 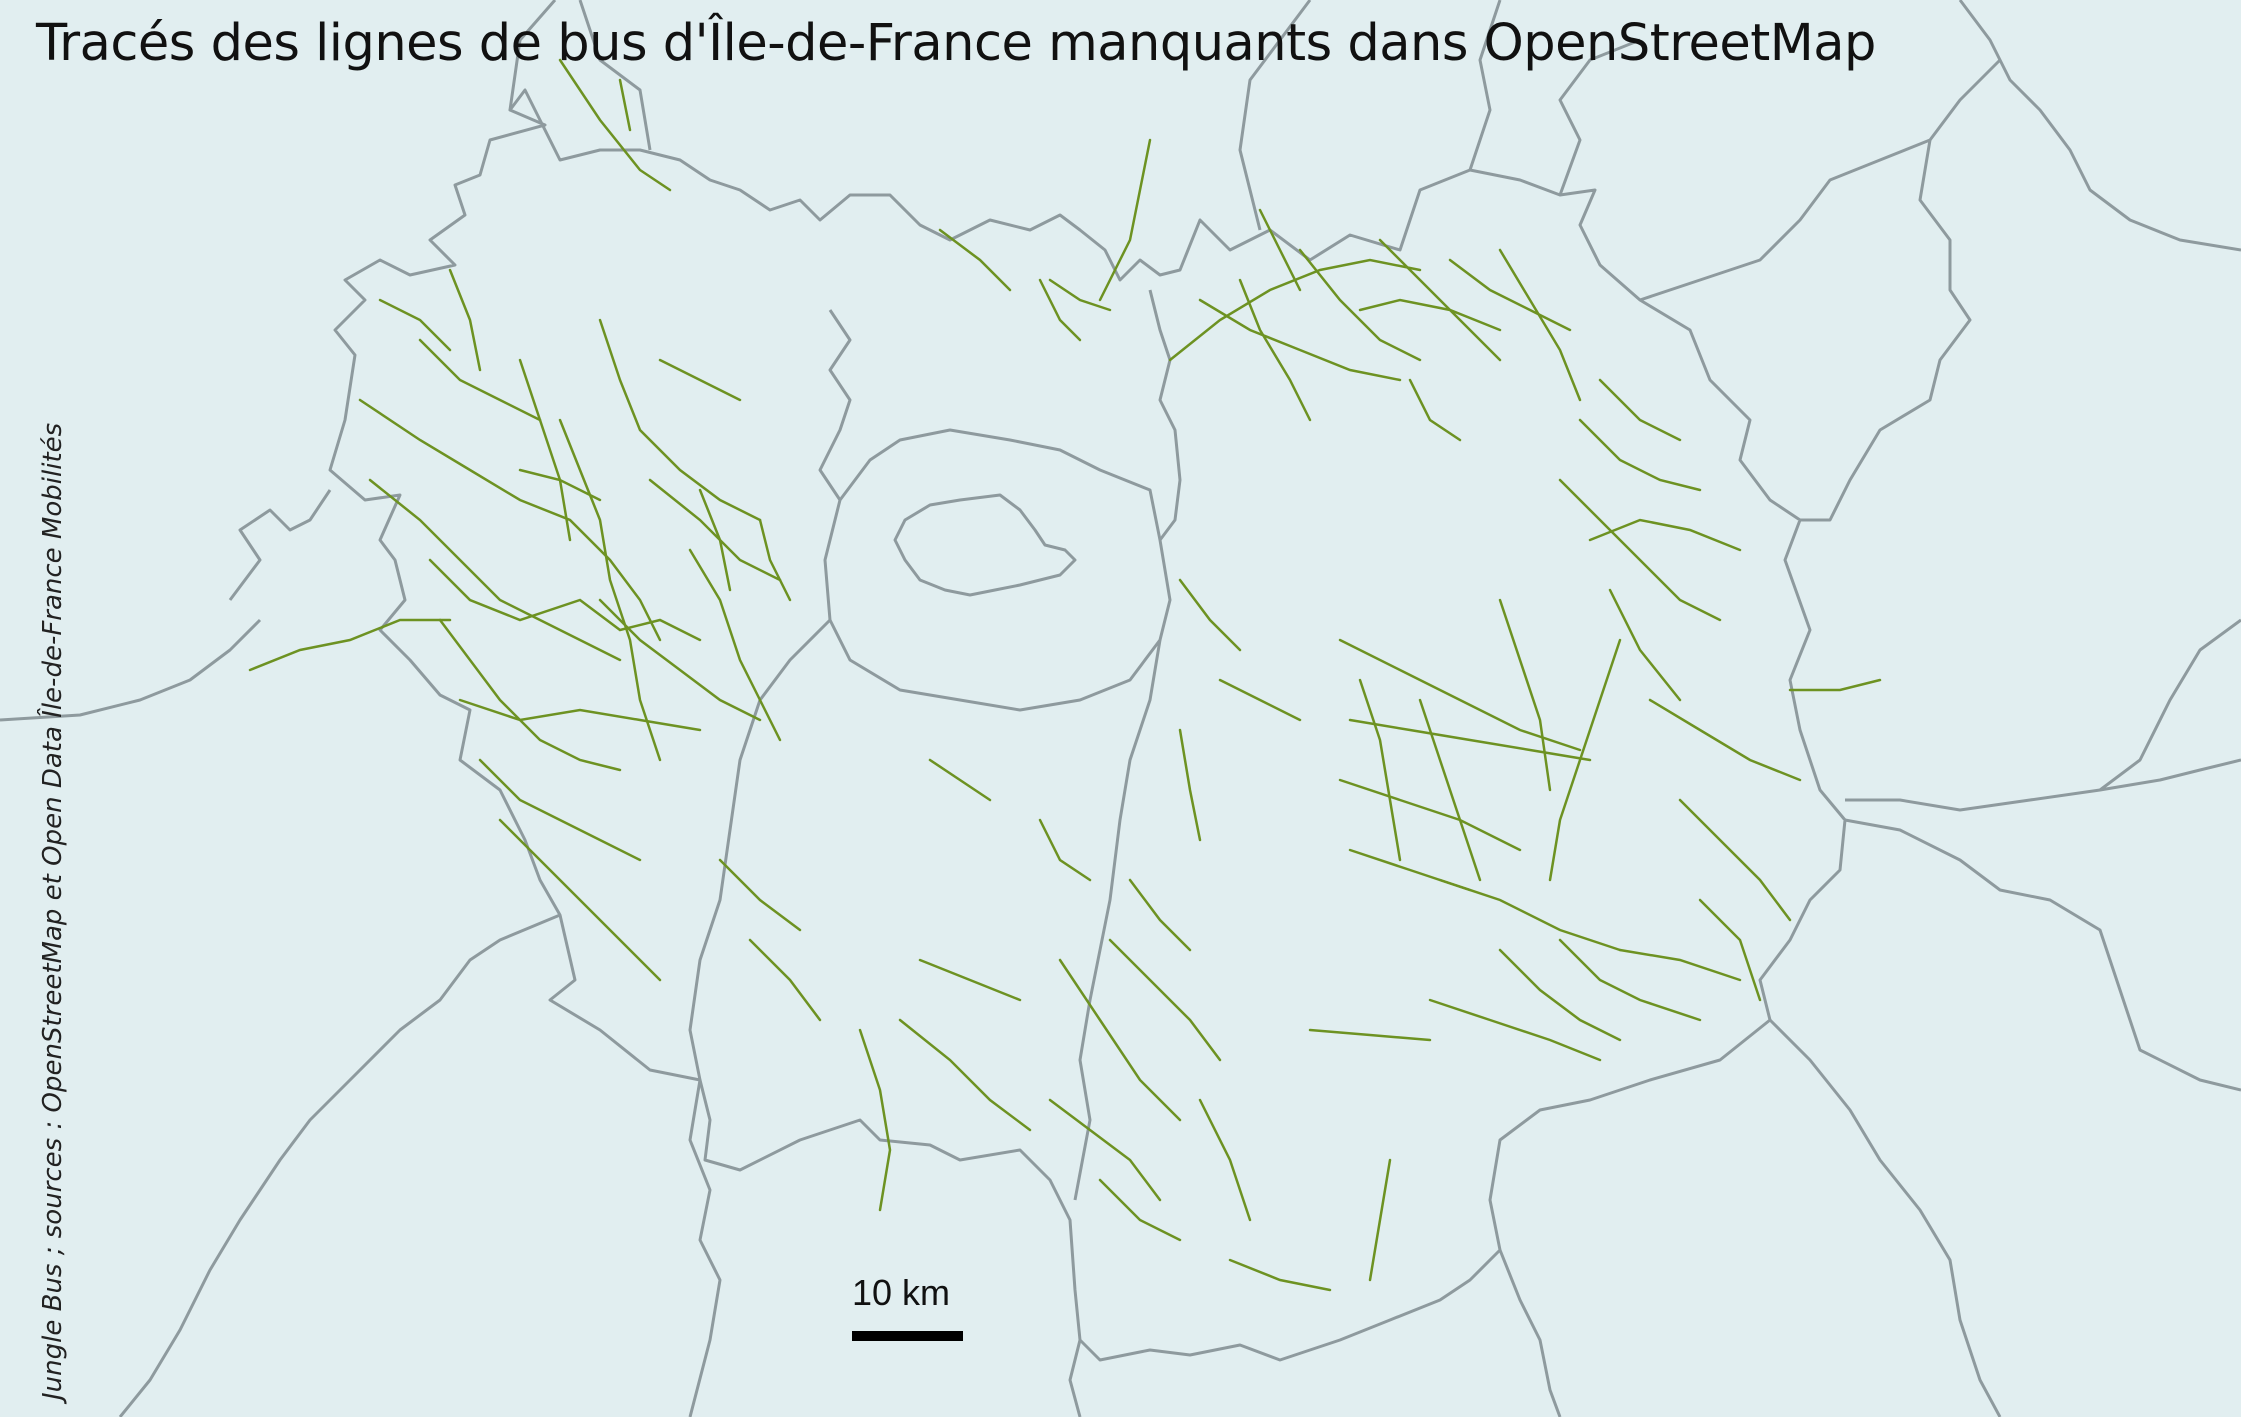 I want to click on scale-bar, so click(x=907, y=1336).